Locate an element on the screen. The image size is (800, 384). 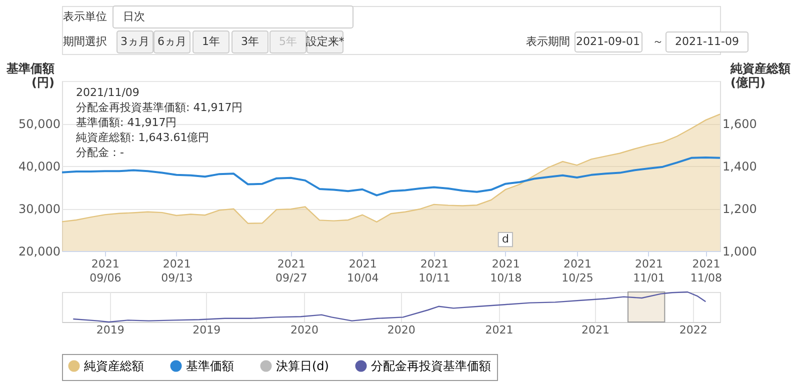
x-tick-label: 2021 11/08 is located at coordinates (706, 271).